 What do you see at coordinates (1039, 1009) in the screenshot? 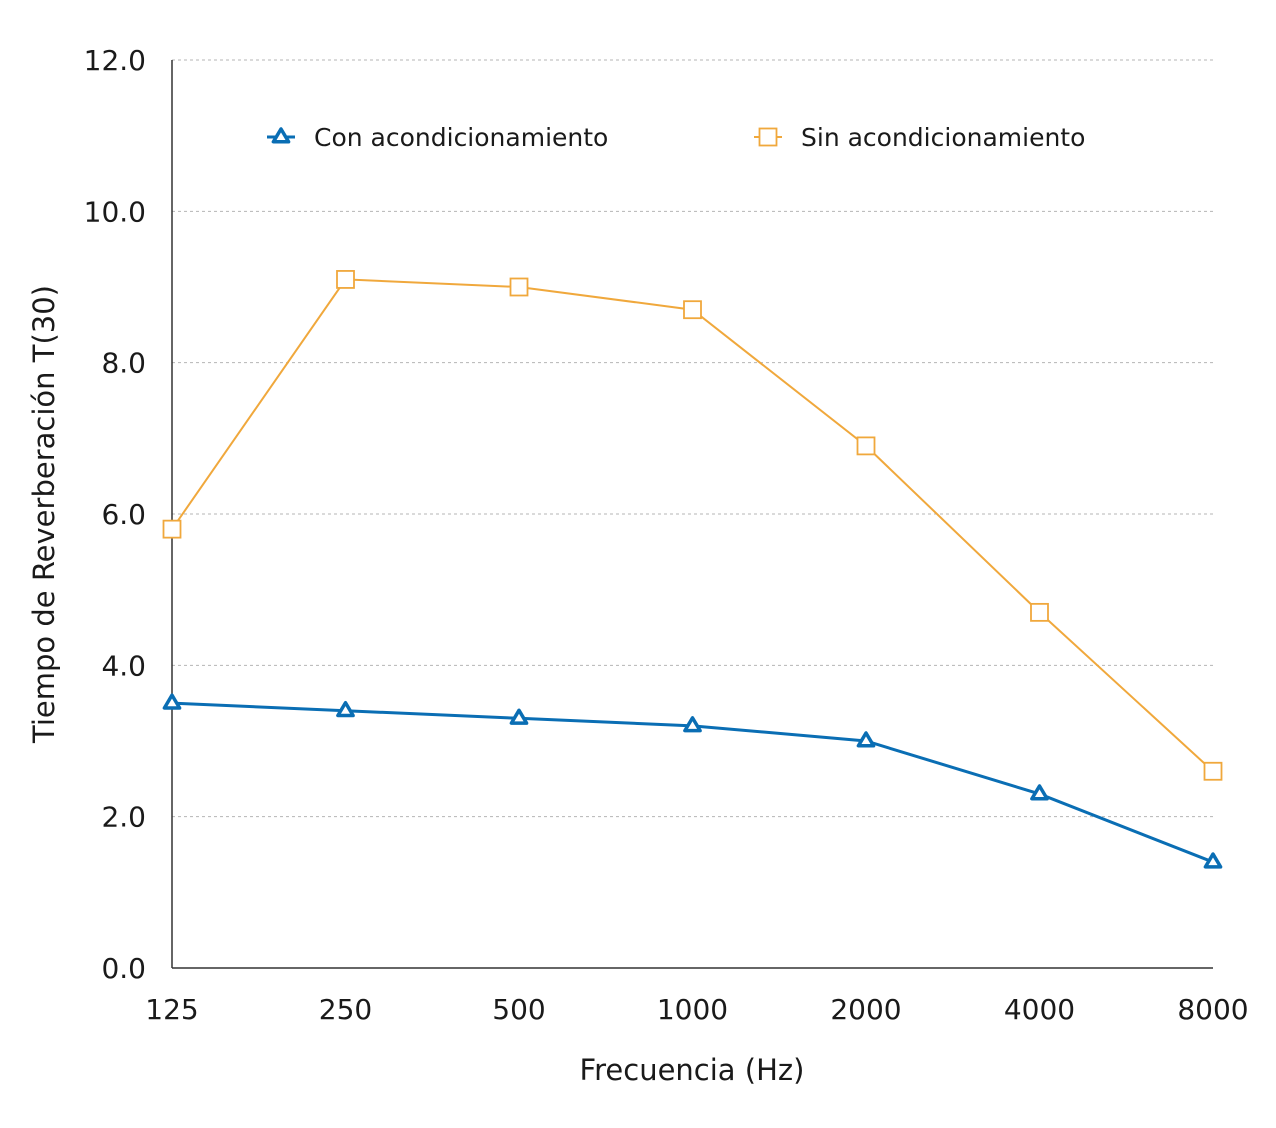
I see `x-tick-label: 4000` at bounding box center [1039, 1009].